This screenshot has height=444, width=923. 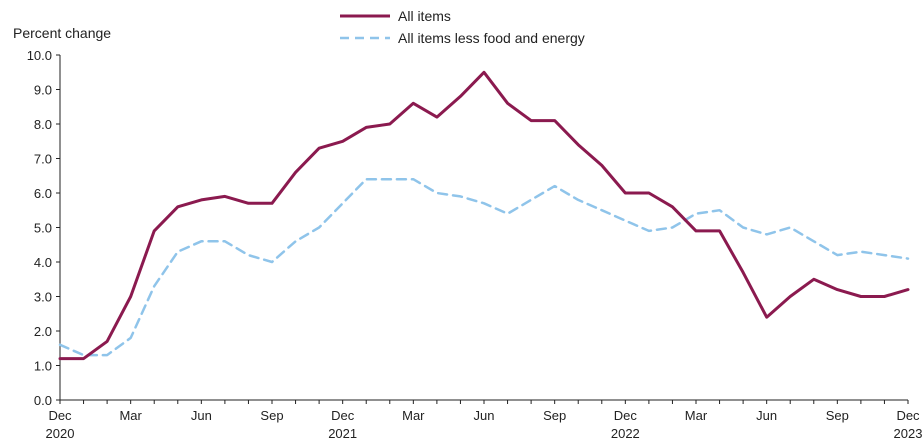 I want to click on y-axis-label: Percent change, so click(x=62, y=33).